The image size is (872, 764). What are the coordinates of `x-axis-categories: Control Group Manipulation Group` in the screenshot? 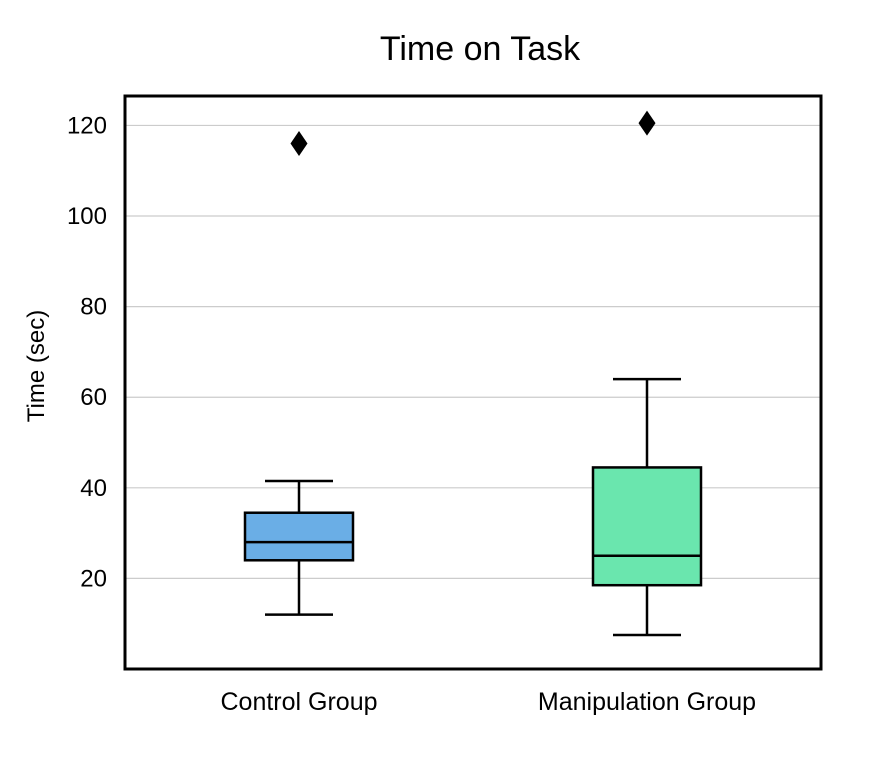 It's located at (488, 702).